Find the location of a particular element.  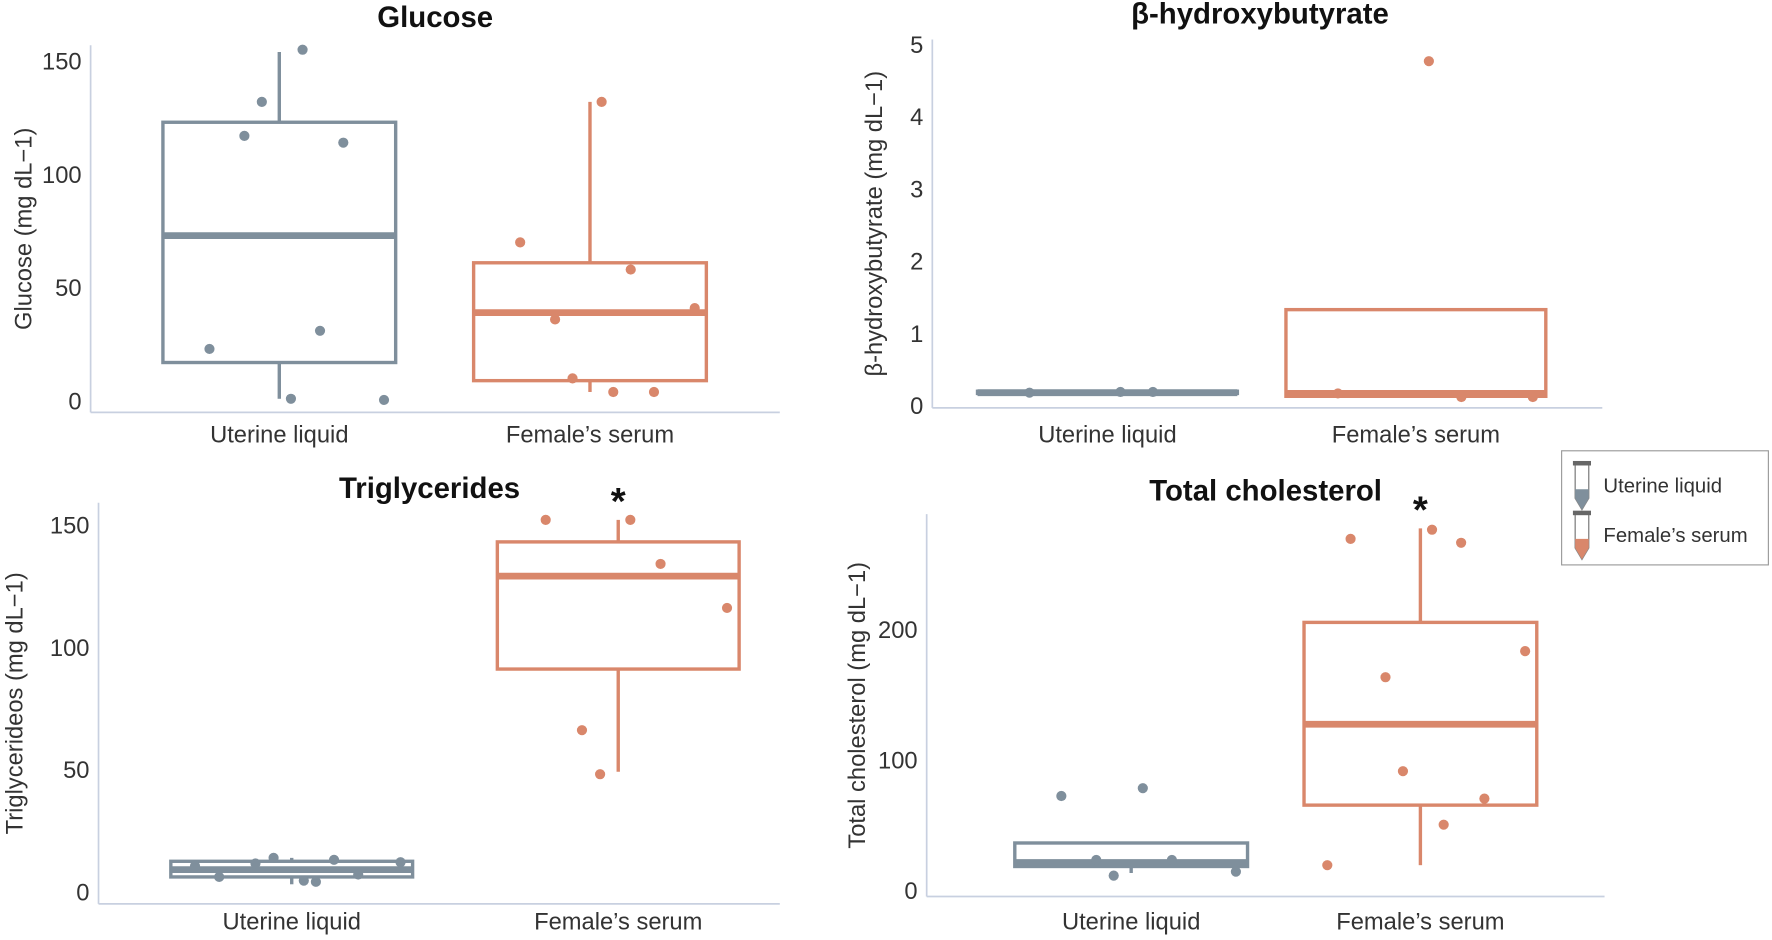

y-tick-label: 3 is located at coordinates (916, 190).